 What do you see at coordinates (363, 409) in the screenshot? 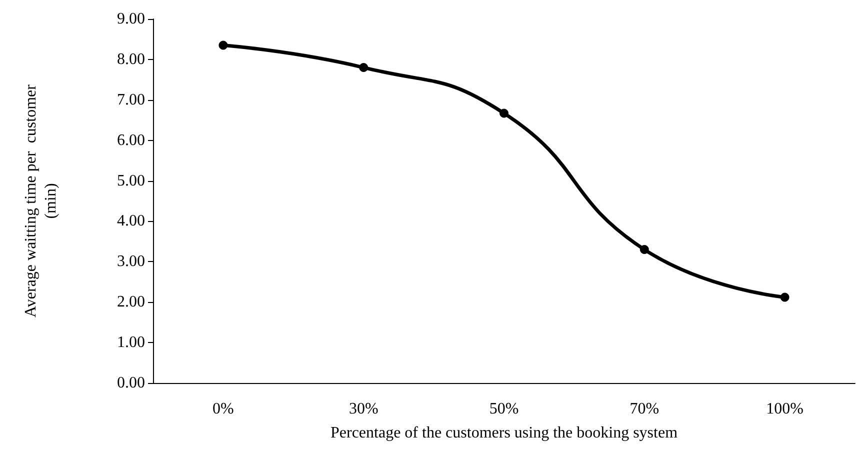
I see `x-tick-label: 30%` at bounding box center [363, 409].